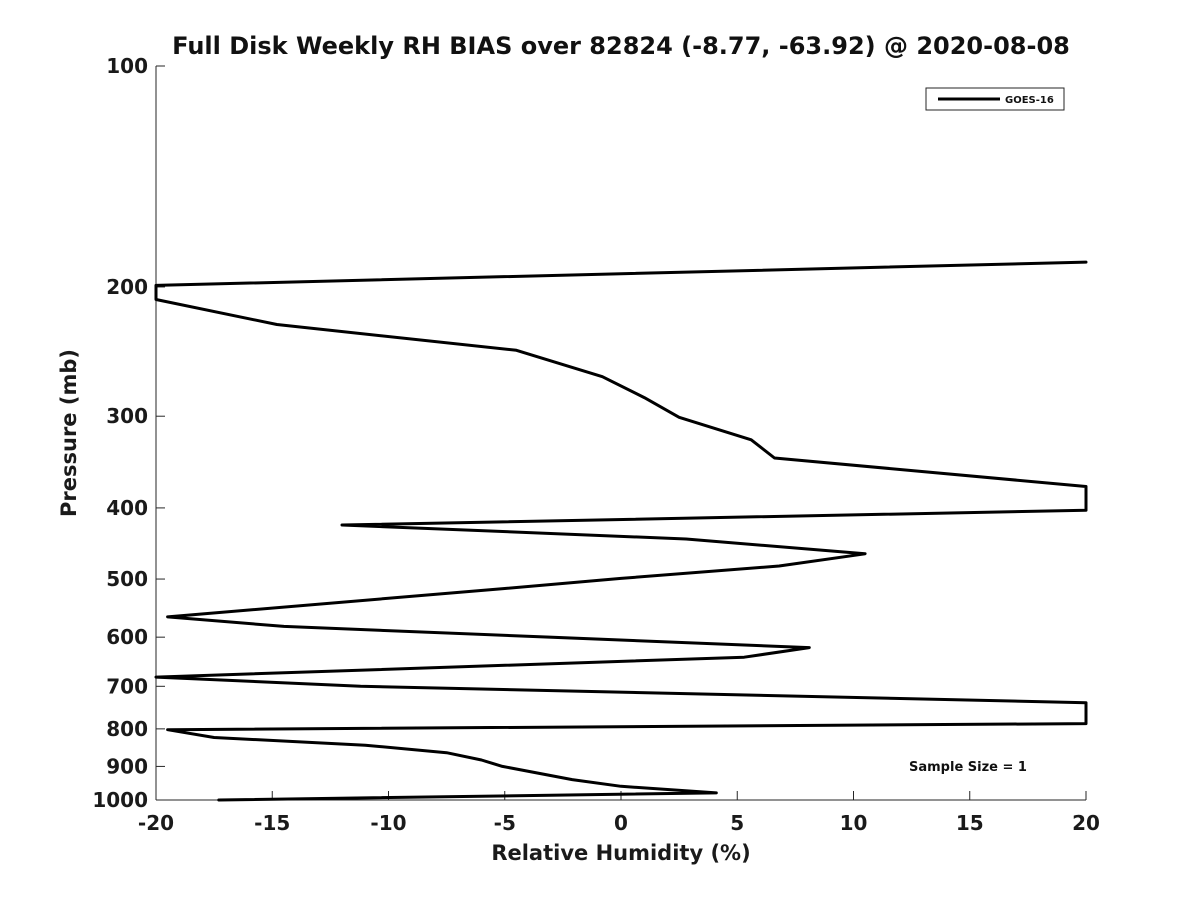 Image resolution: width=1200 pixels, height=900 pixels. Describe the element at coordinates (970, 823) in the screenshot. I see `x-tick-label: 15` at that location.